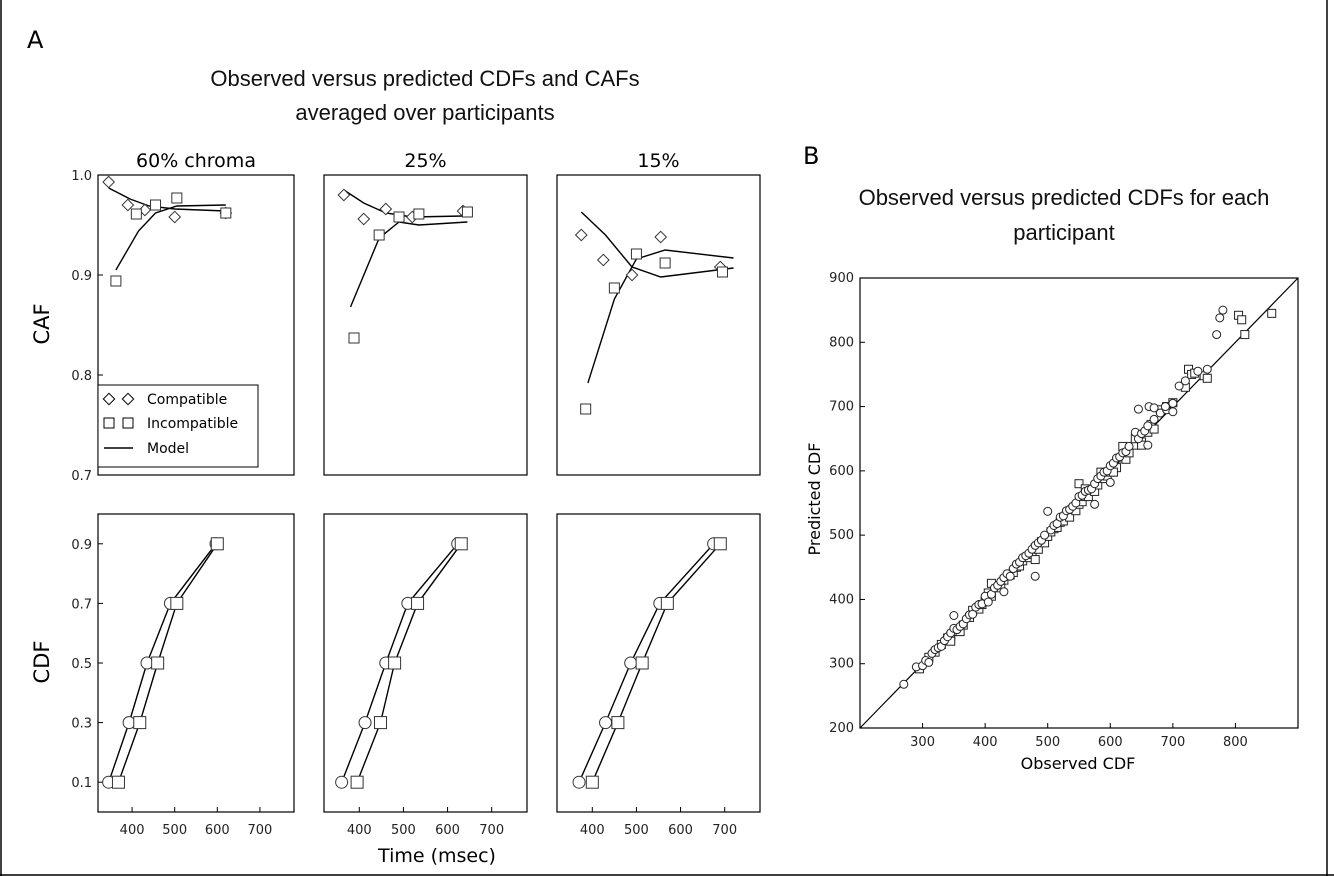 The width and height of the screenshot is (1334, 876). I want to click on legend: Compatible Incompatible Model, so click(178, 426).